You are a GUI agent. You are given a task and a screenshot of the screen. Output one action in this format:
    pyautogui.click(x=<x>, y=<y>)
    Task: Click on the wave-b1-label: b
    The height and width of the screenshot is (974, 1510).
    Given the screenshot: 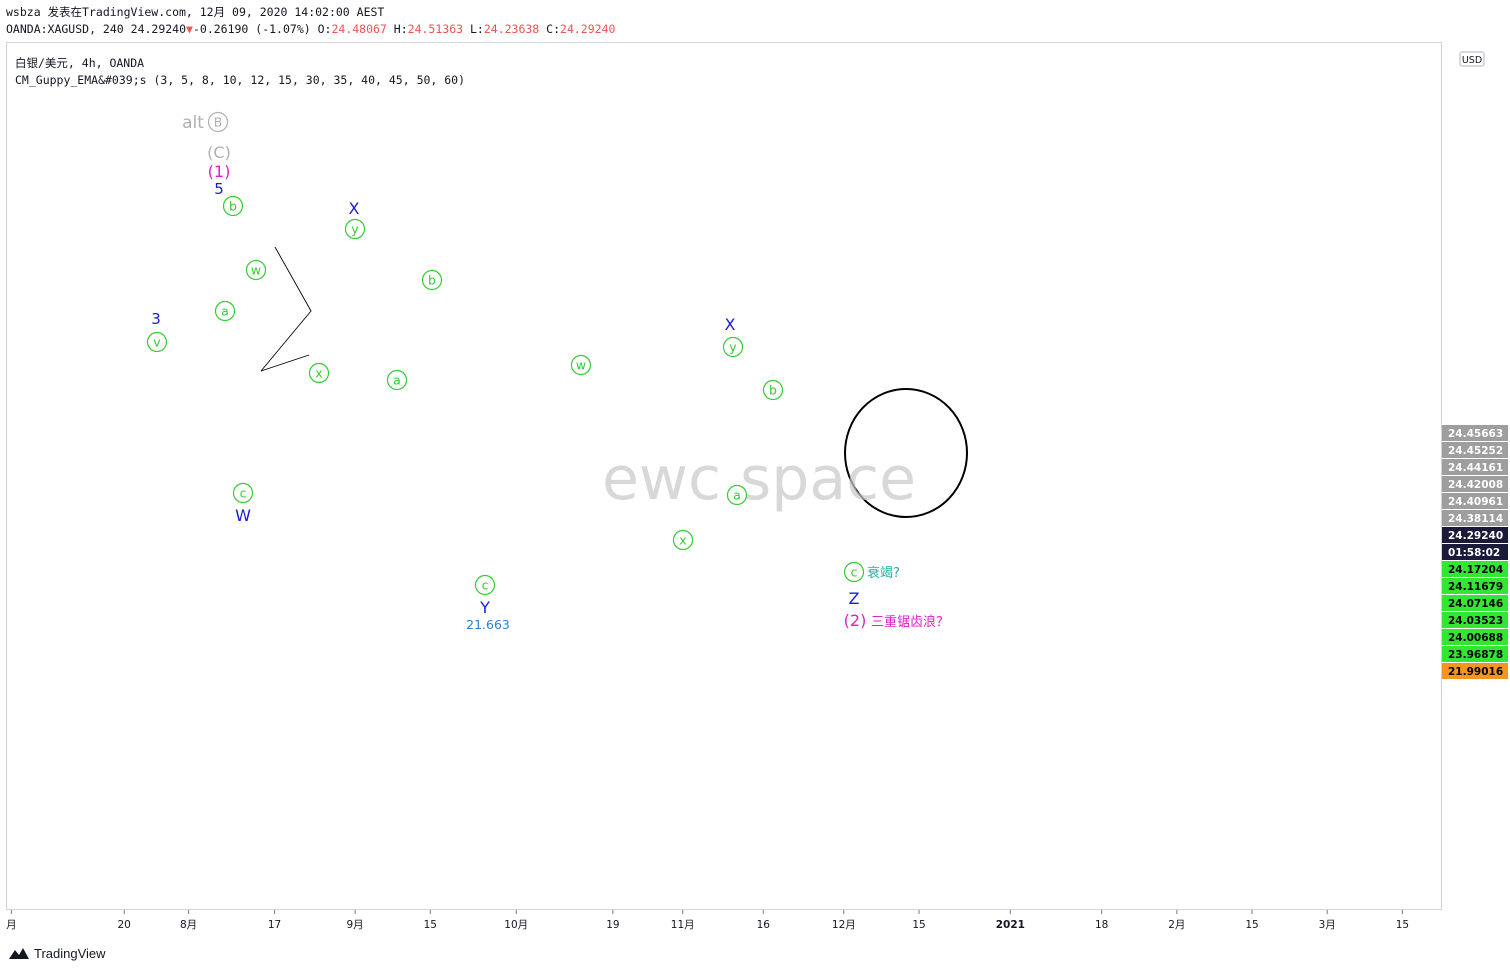 What is the action you would take?
    pyautogui.click(x=233, y=206)
    